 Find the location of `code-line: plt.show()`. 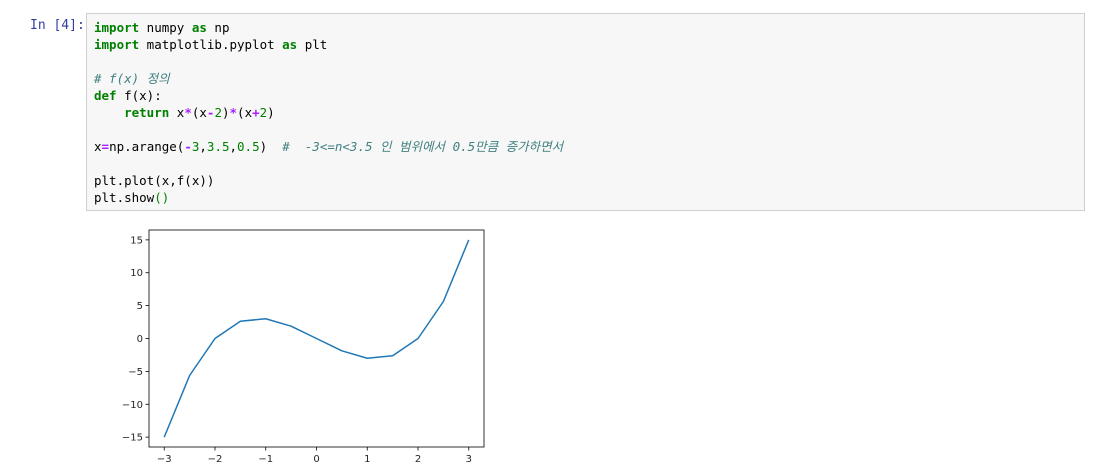

code-line: plt.show() is located at coordinates (328, 197).